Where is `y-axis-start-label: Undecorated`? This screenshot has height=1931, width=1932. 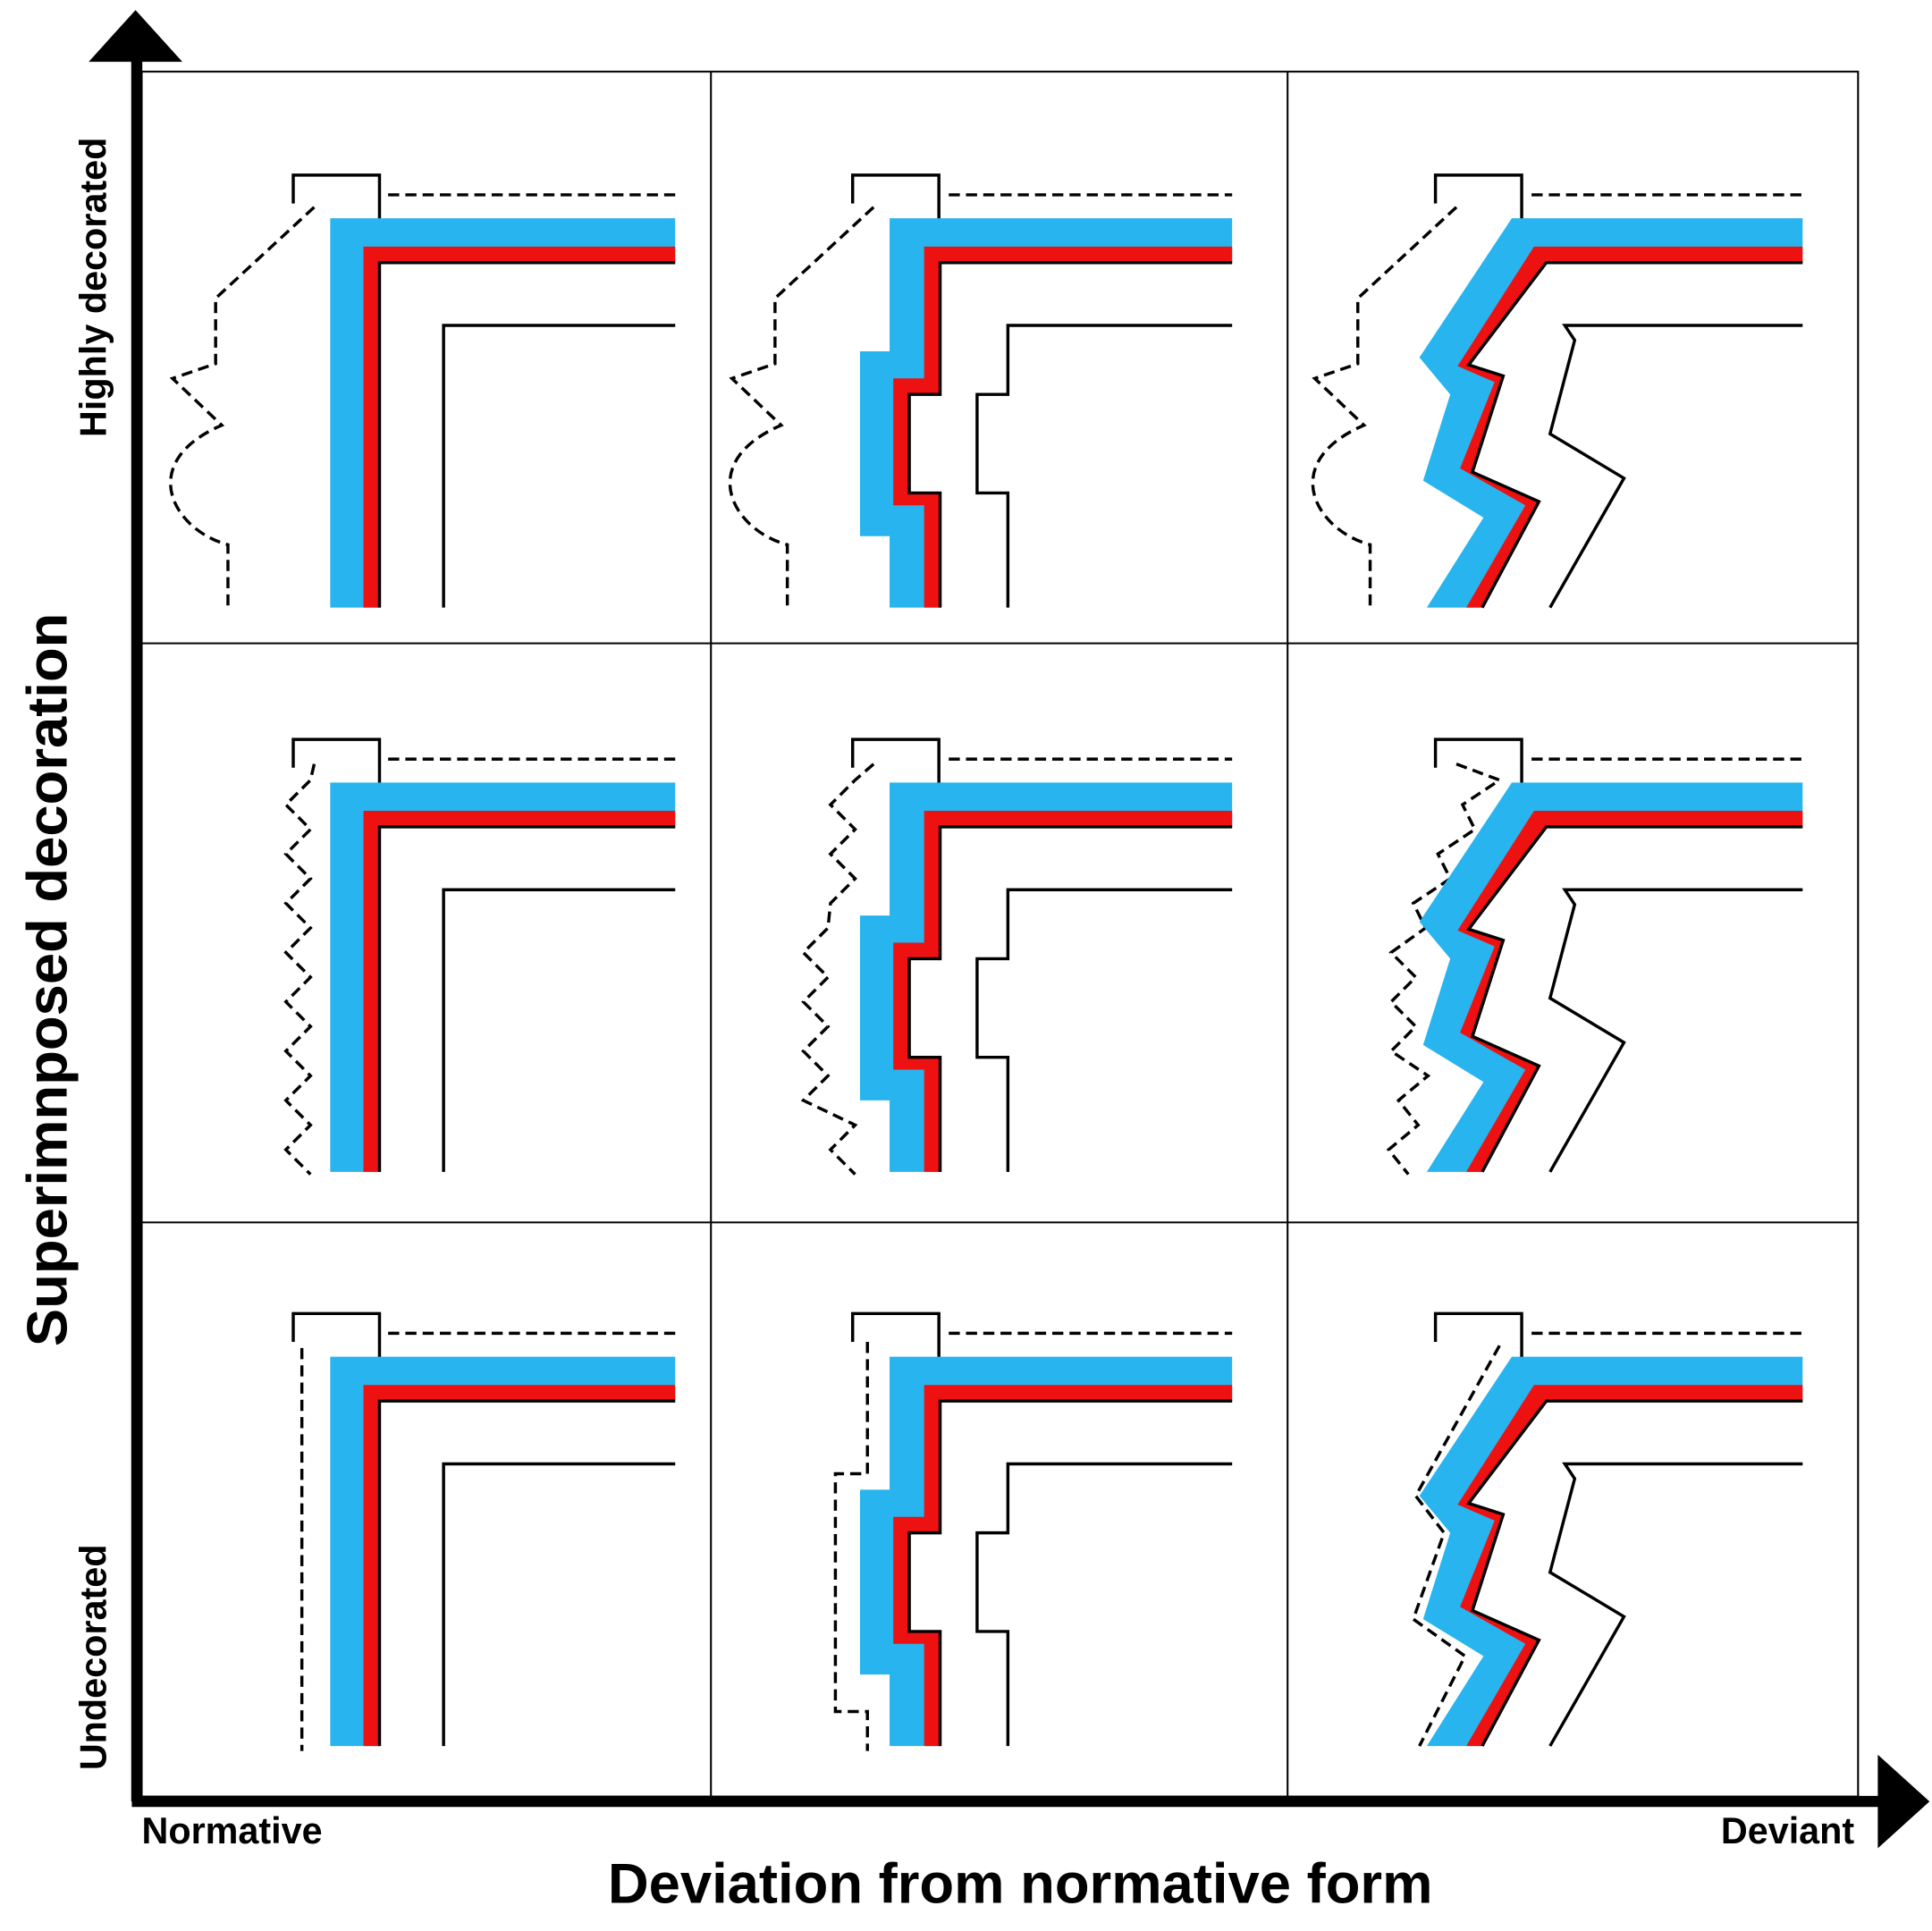 y-axis-start-label: Undecorated is located at coordinates (93, 1658).